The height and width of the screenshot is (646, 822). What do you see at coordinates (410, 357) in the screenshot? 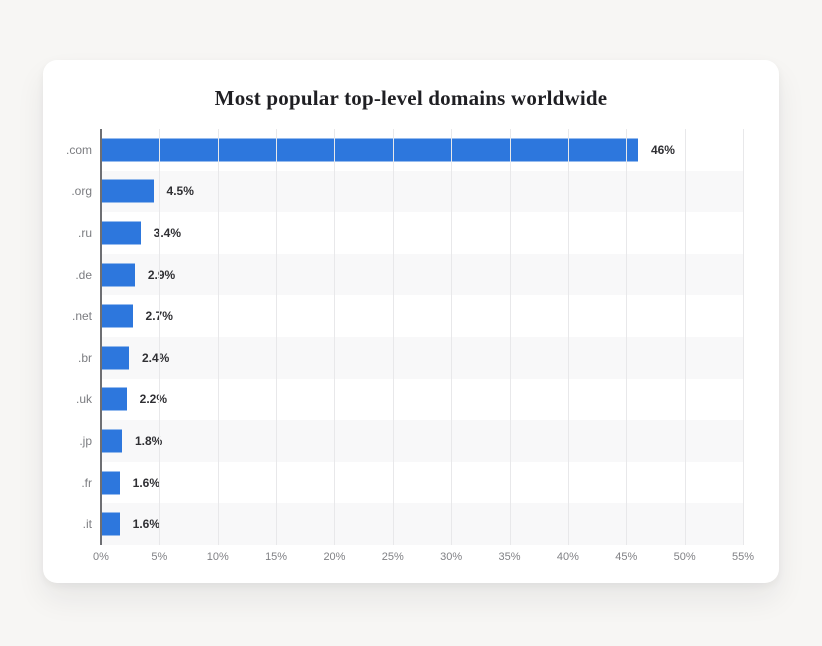
I see `chart-row: .br 2.4%` at bounding box center [410, 357].